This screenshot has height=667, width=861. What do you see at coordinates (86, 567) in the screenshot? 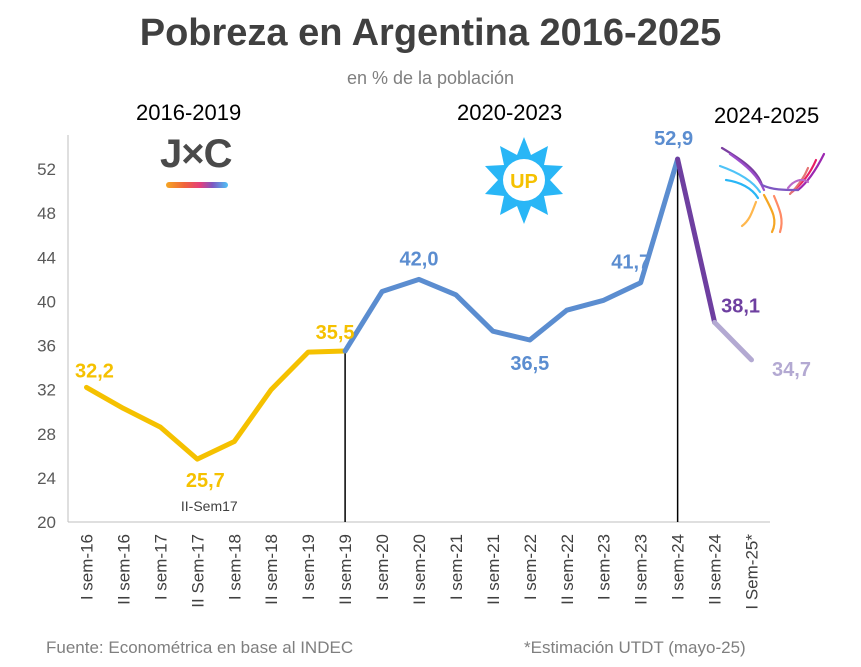
I see `x-tick-label: I sem-16` at bounding box center [86, 567].